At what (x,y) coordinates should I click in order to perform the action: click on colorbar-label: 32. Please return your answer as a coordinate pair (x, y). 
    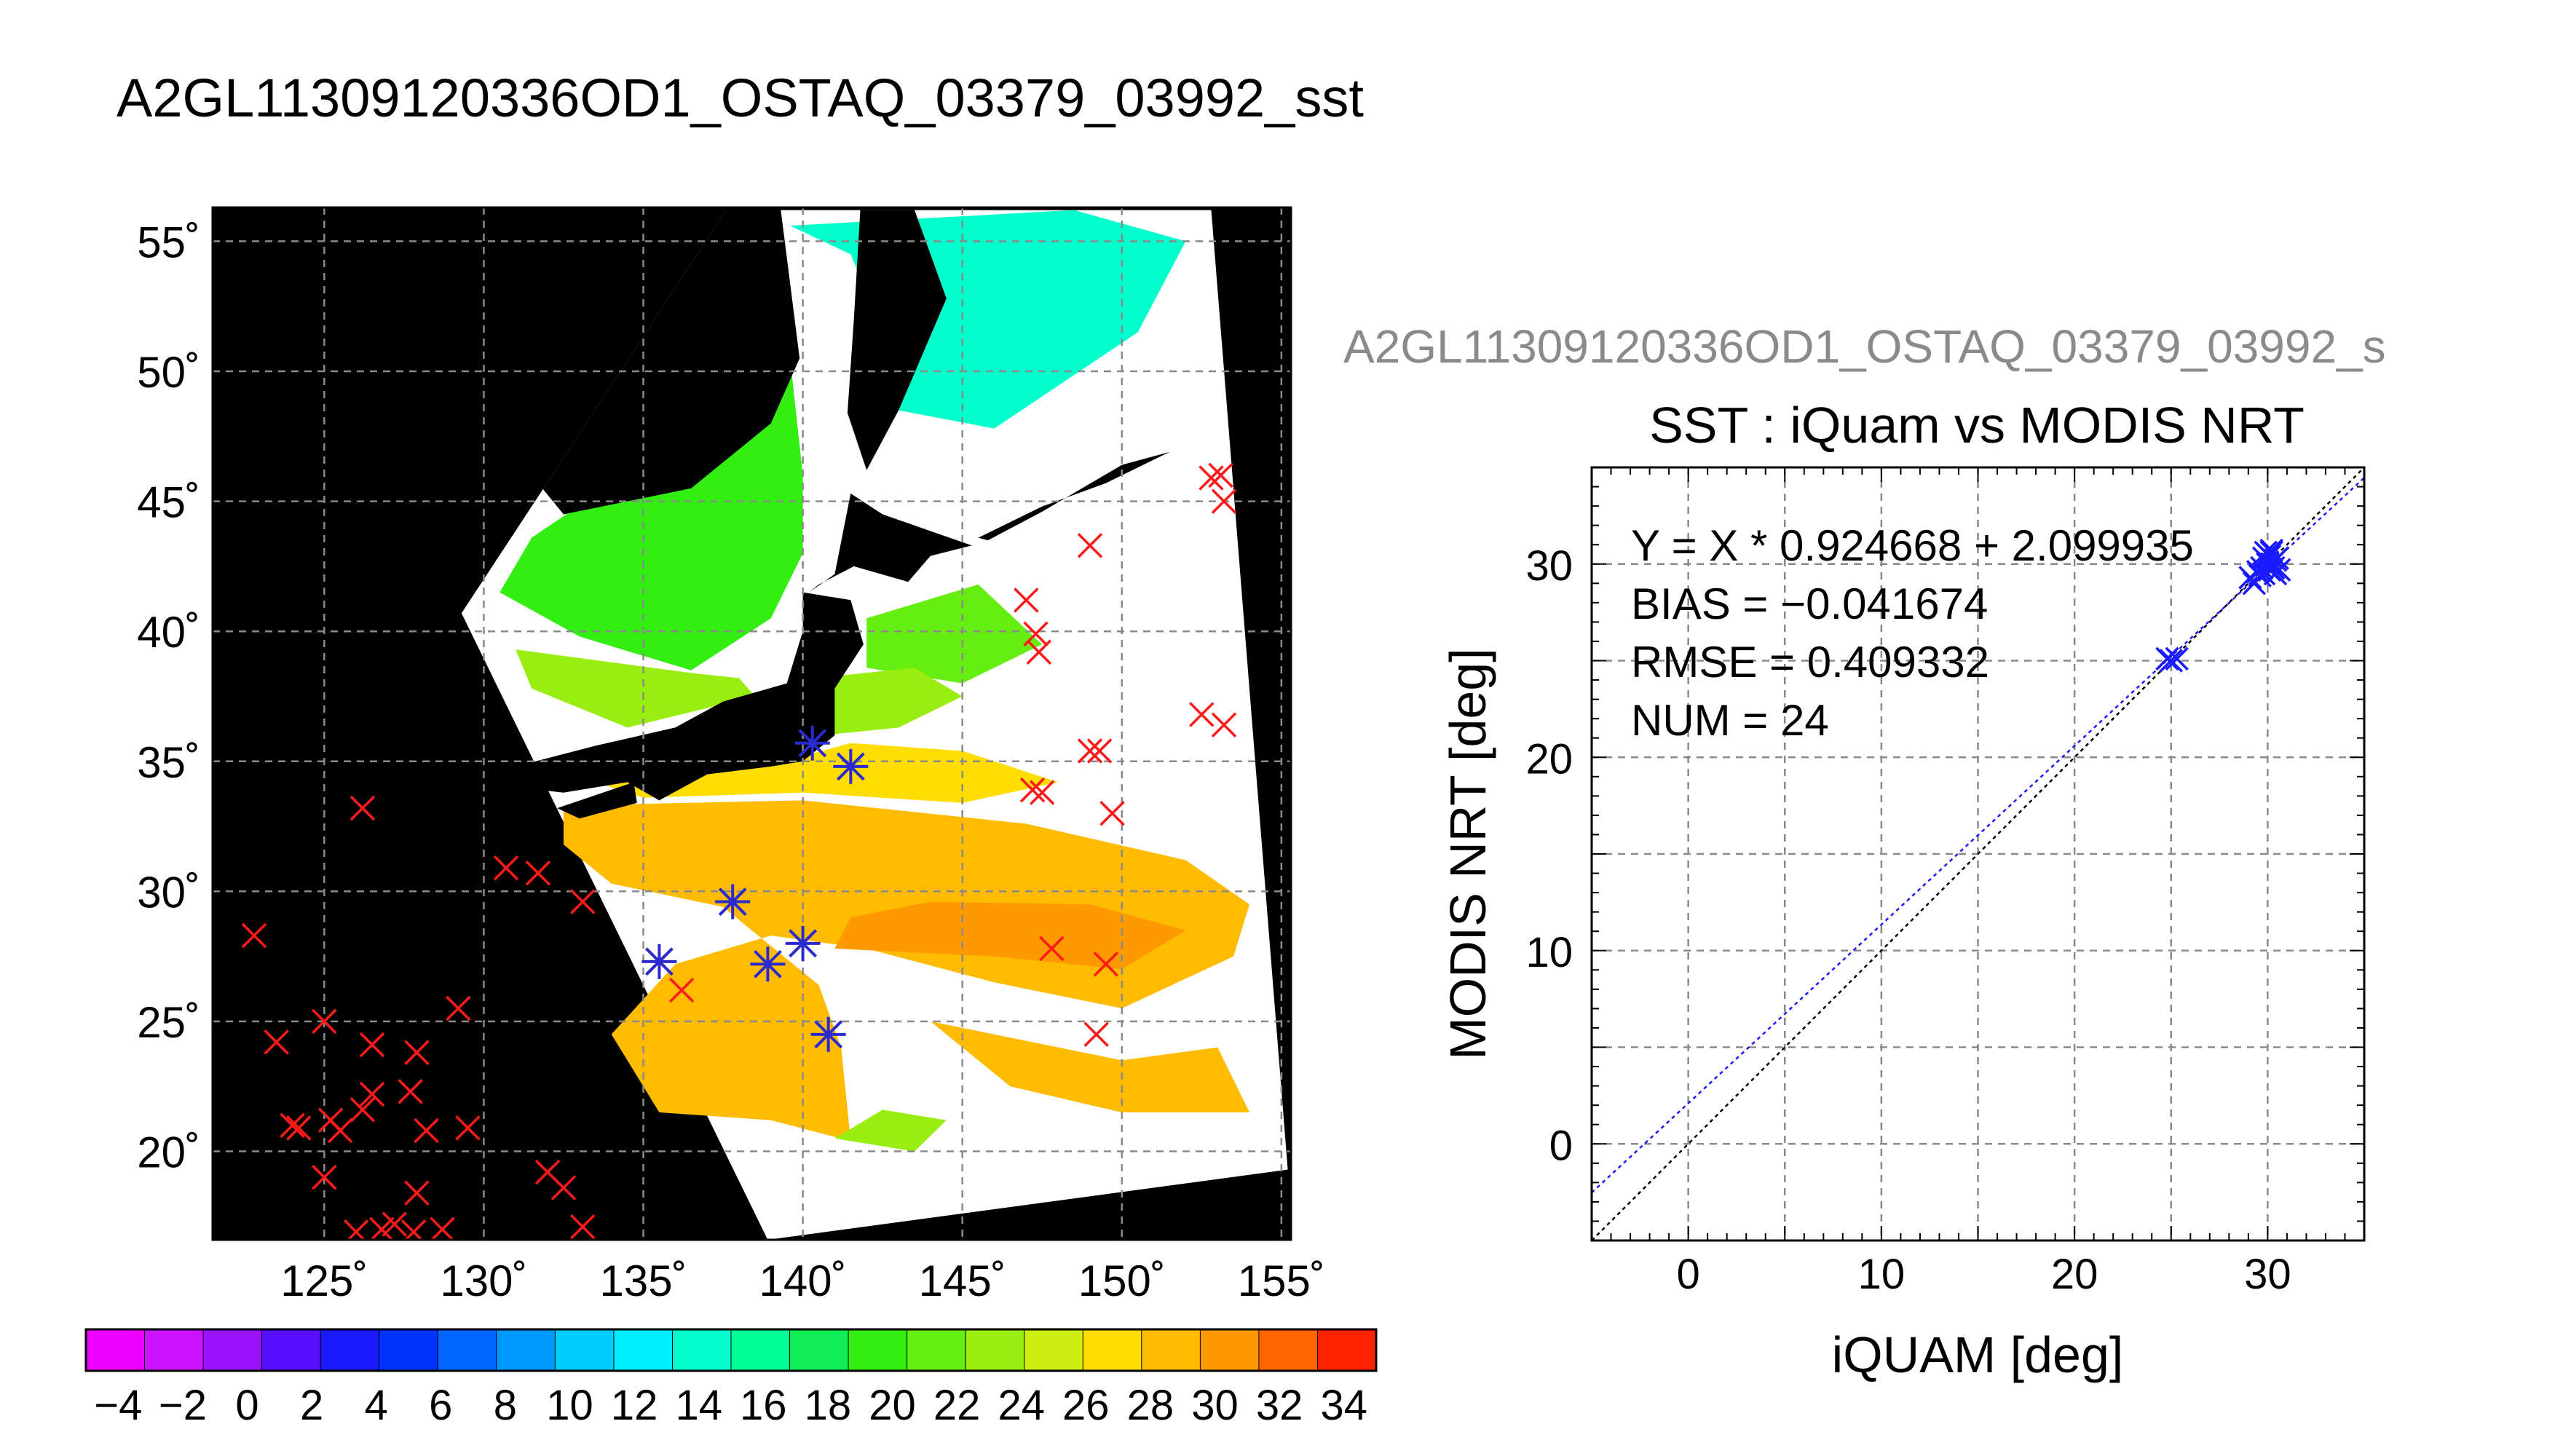
    Looking at the image, I should click on (1279, 1405).